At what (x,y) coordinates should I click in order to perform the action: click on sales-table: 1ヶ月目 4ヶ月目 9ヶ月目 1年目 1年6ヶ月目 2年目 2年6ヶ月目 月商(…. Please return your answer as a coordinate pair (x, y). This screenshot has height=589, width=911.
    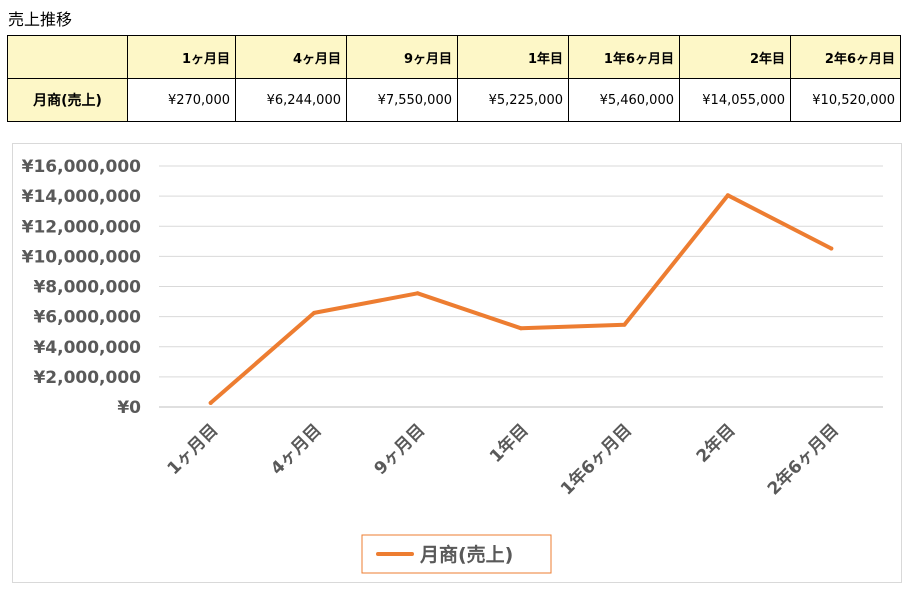
    Looking at the image, I should click on (454, 78).